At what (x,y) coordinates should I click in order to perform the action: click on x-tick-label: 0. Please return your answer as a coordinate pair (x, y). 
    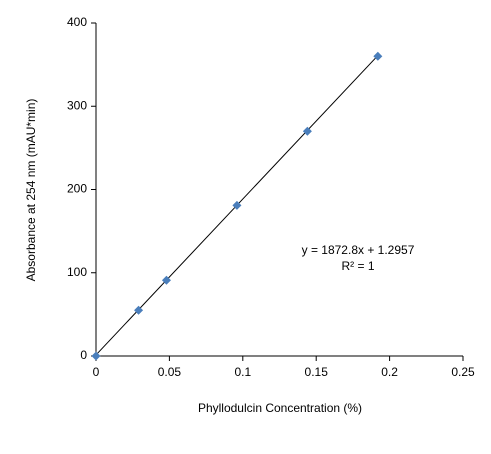
    Looking at the image, I should click on (96, 372).